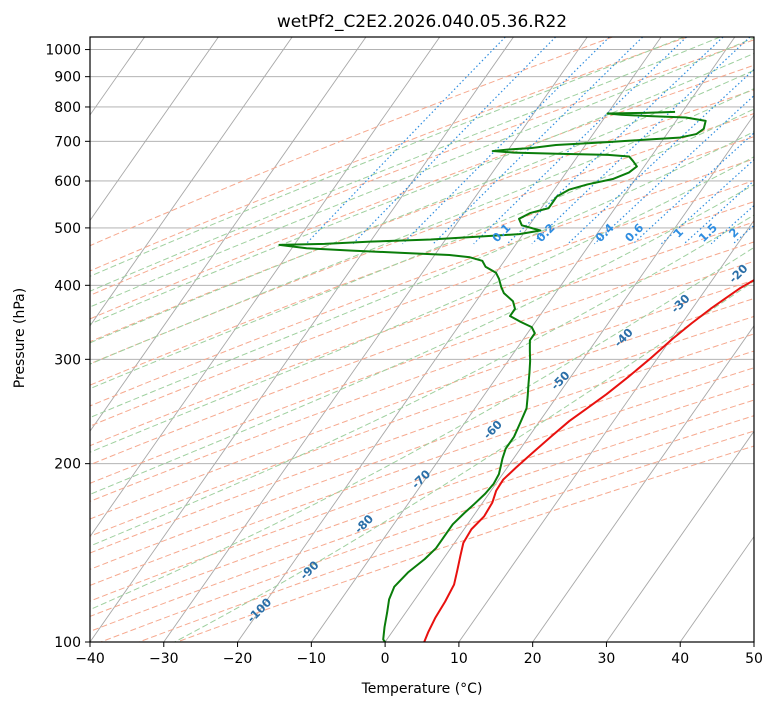 This screenshot has height=713, width=775. What do you see at coordinates (67, 78) in the screenshot?
I see `y-tick-label: 900` at bounding box center [67, 78].